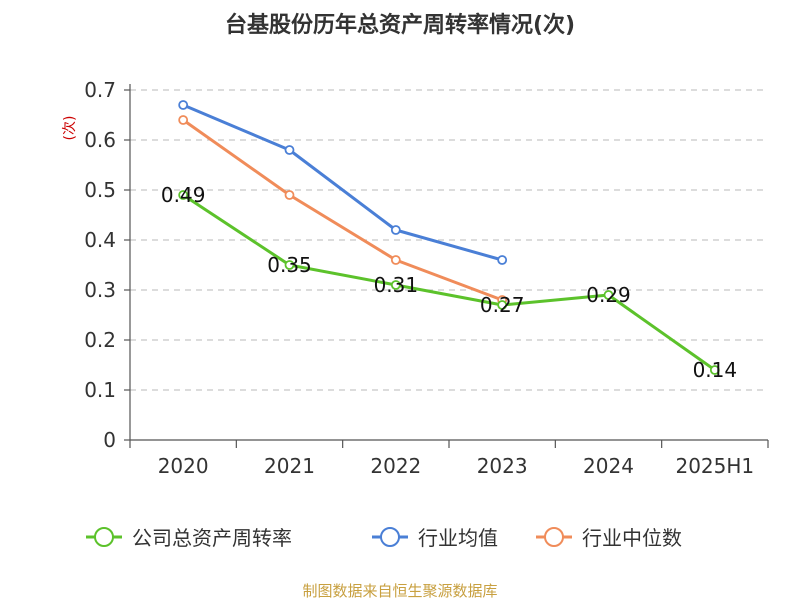  Describe the element at coordinates (70, 128) in the screenshot. I see `y-axis-label: (次)` at that location.